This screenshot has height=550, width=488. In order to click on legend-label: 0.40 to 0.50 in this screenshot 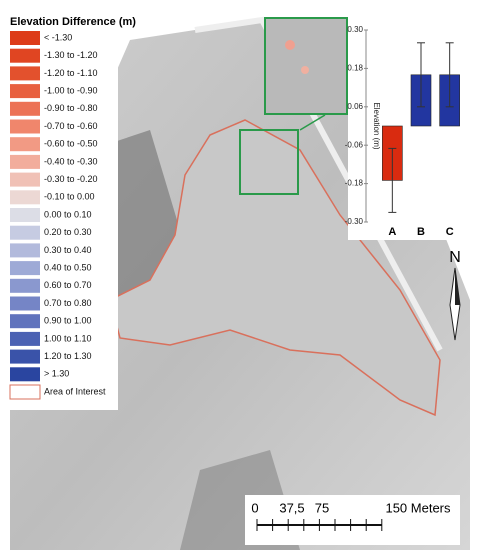, I will do `click(68, 267)`.